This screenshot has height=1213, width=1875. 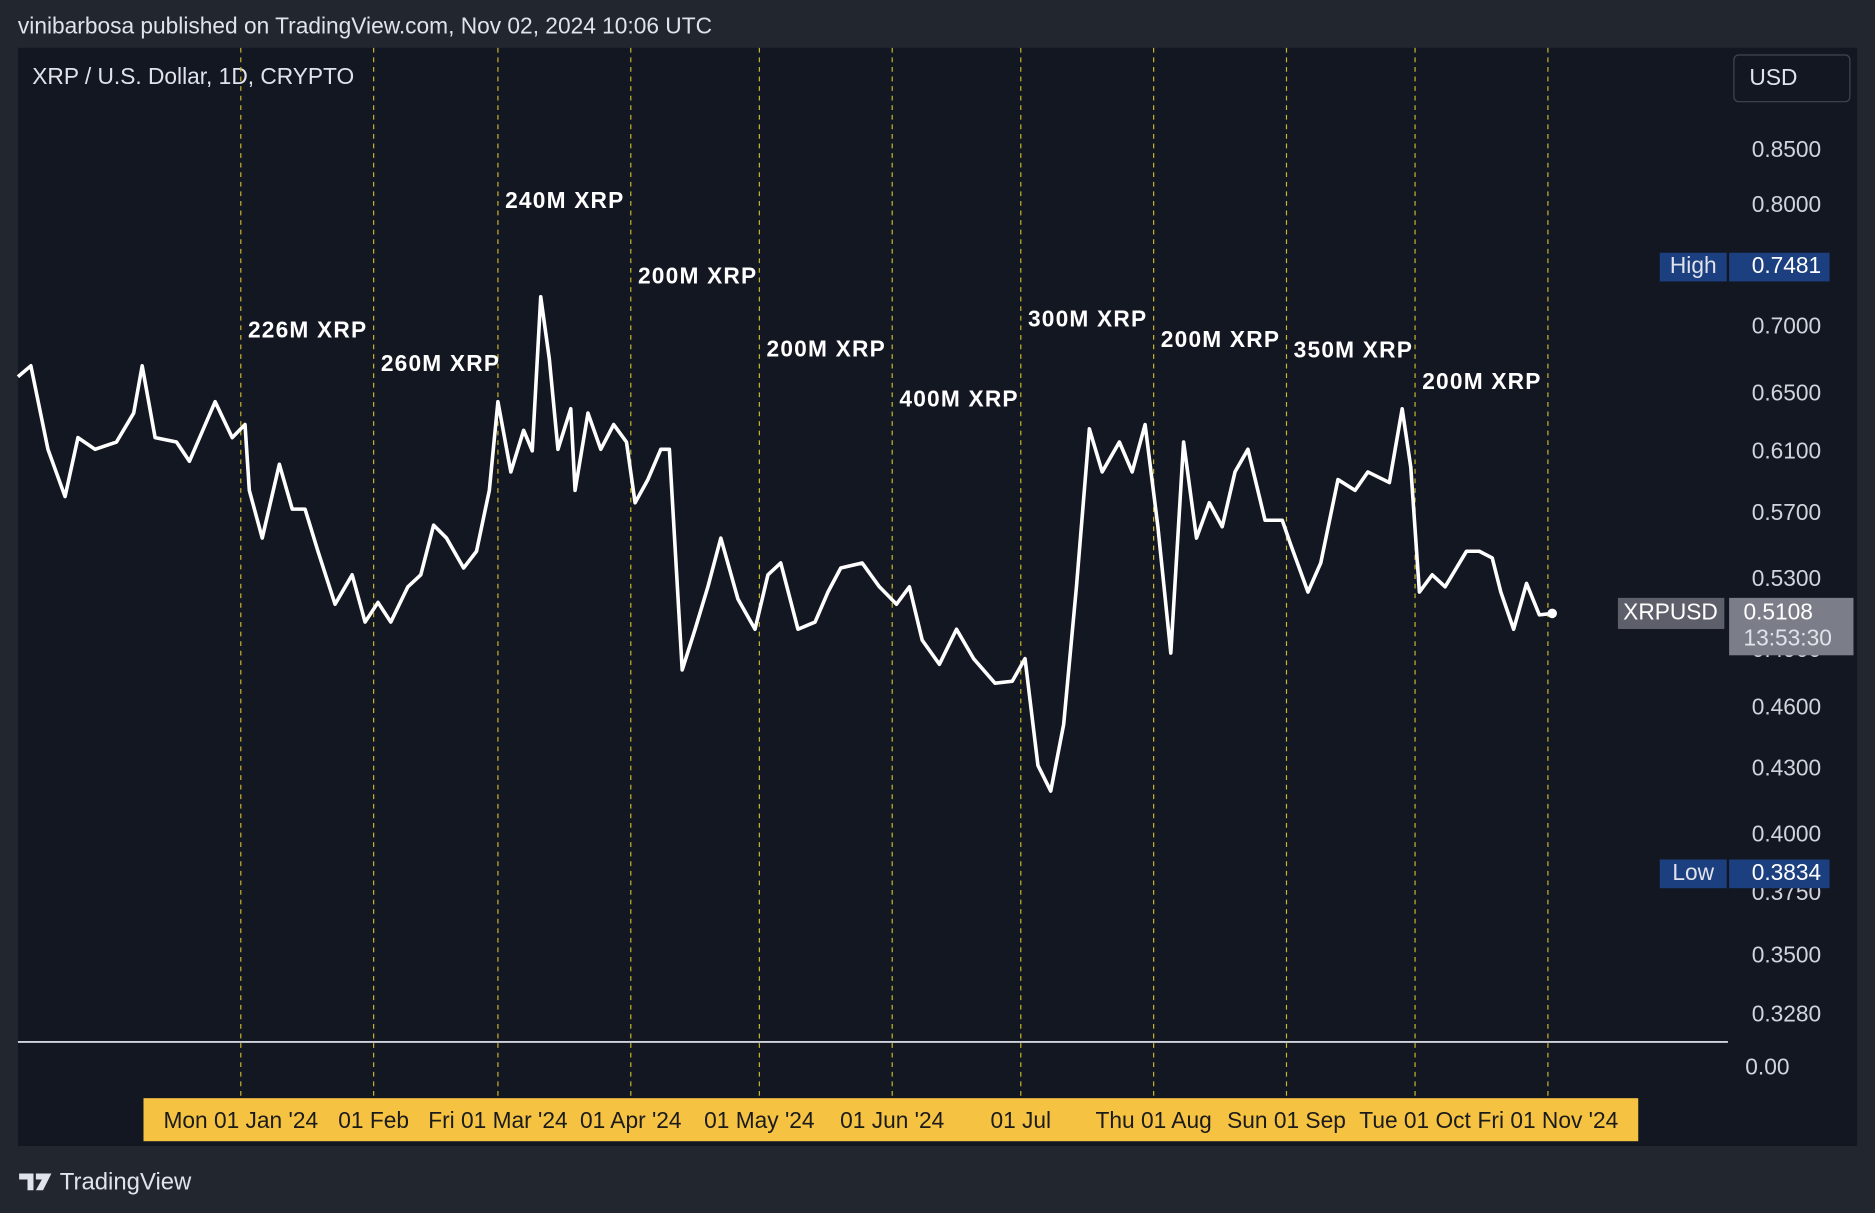 I want to click on last-point, so click(x=1552, y=613).